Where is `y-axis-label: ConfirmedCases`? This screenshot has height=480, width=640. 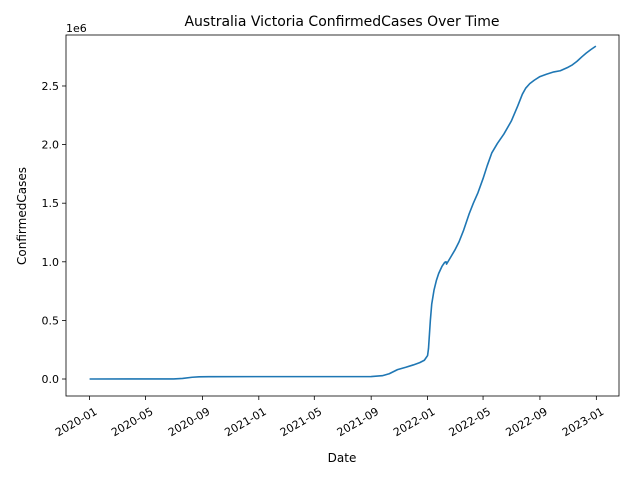
y-axis-label: ConfirmedCases is located at coordinates (22, 216).